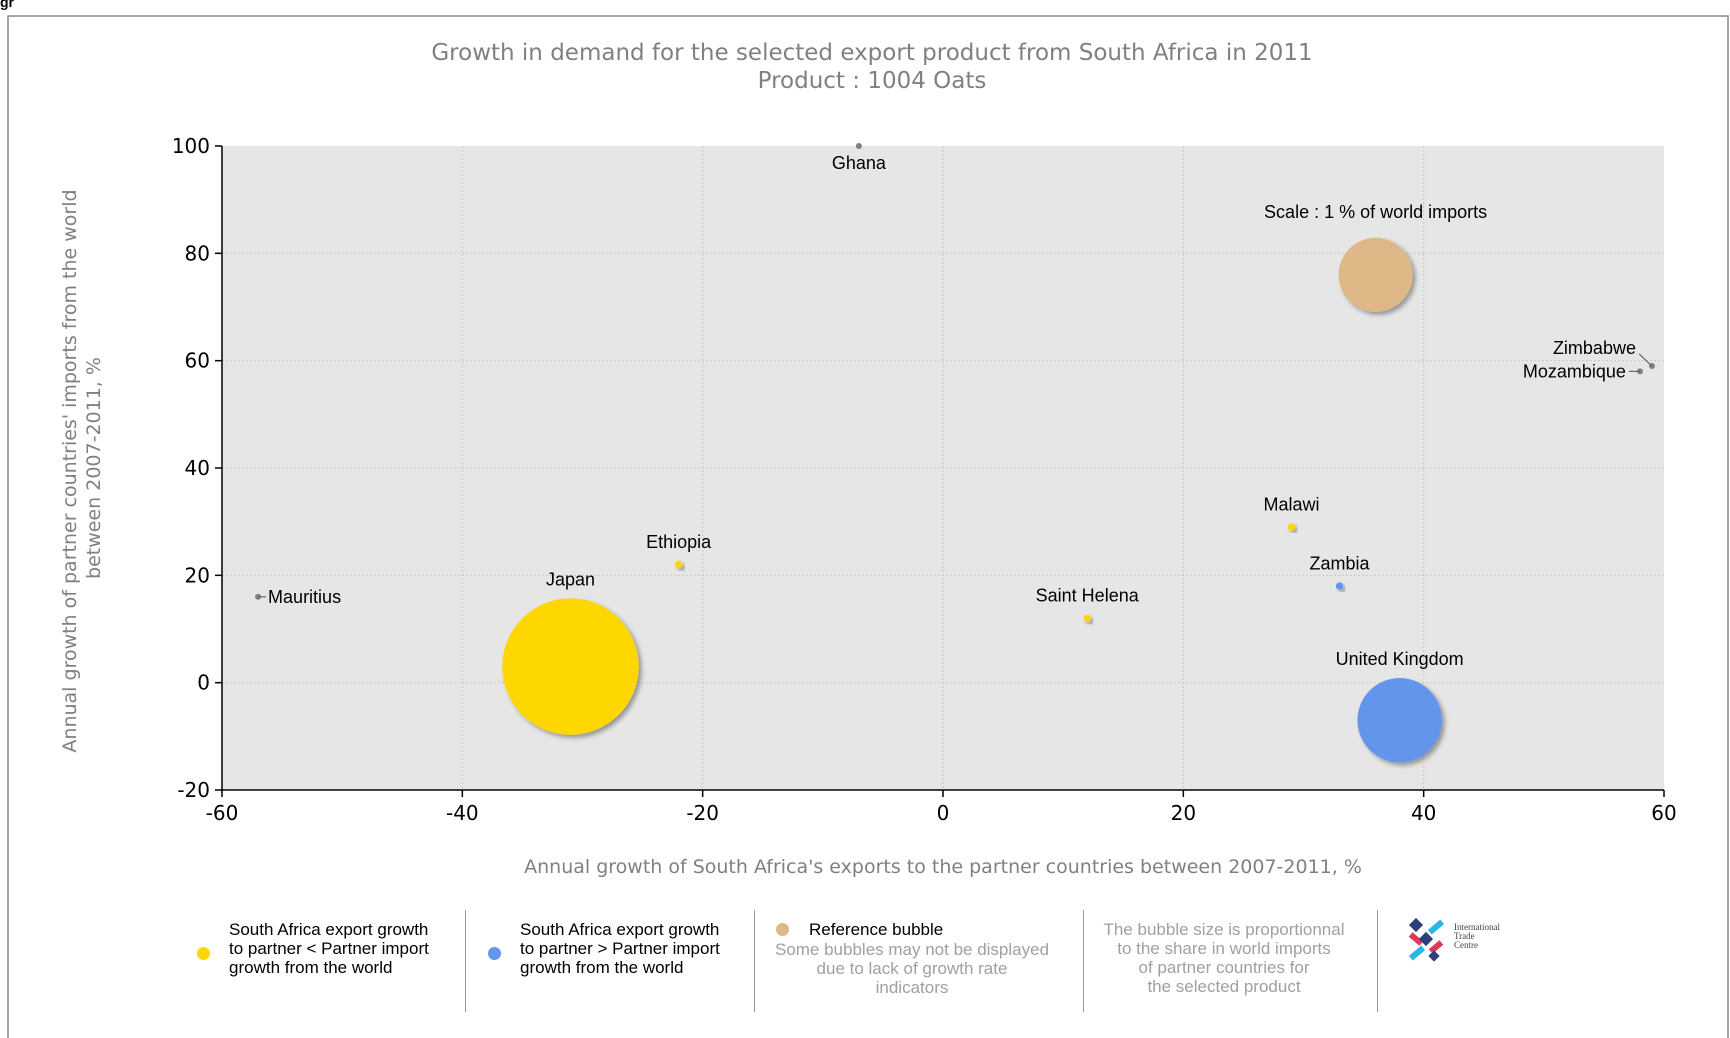 The image size is (1730, 1038). I want to click on label-mozambique: Mozambique, so click(1574, 371).